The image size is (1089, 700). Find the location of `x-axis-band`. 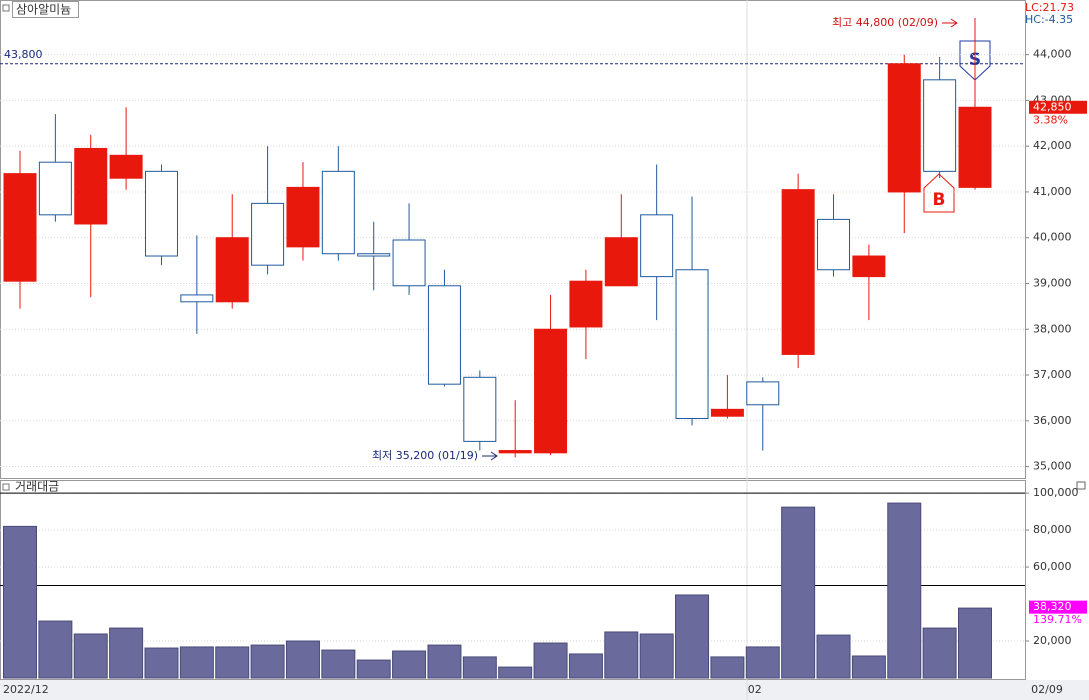

x-axis-band is located at coordinates (544, 690).